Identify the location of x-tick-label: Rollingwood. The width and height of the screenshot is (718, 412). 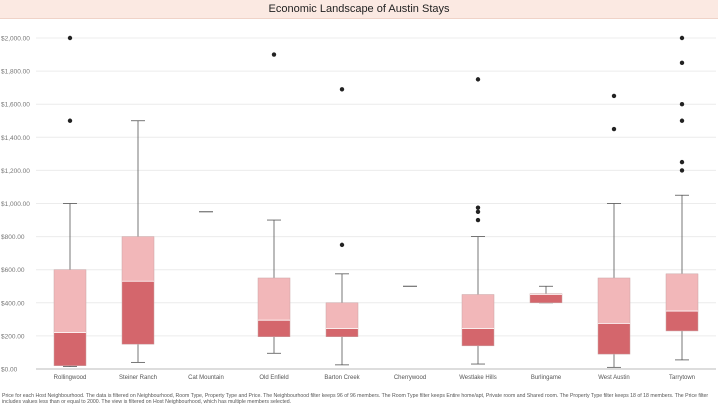
(70, 378).